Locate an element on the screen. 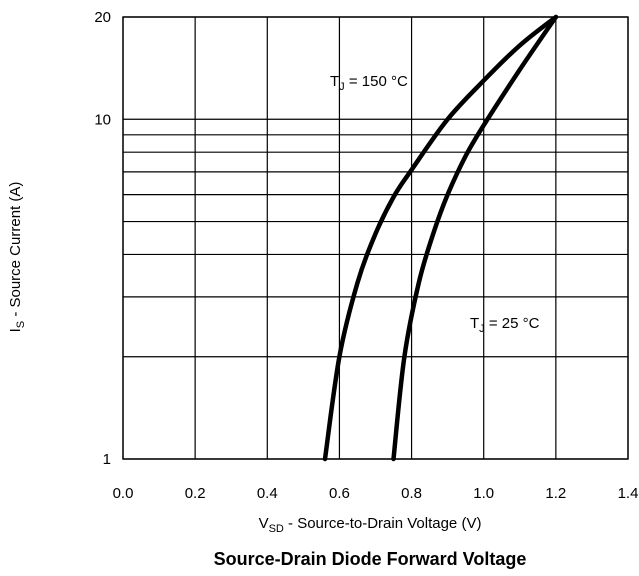 This screenshot has width=639, height=576. series-label-tj-25: TJ = 25 °C is located at coordinates (505, 325).